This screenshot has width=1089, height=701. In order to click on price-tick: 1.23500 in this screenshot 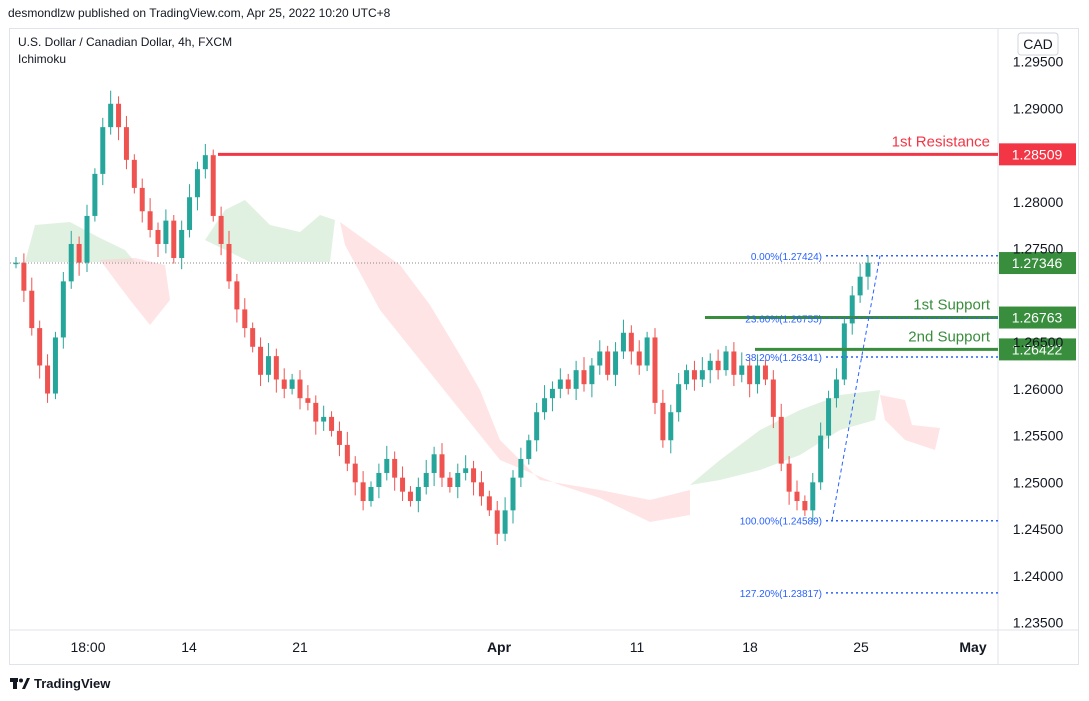, I will do `click(1038, 623)`.